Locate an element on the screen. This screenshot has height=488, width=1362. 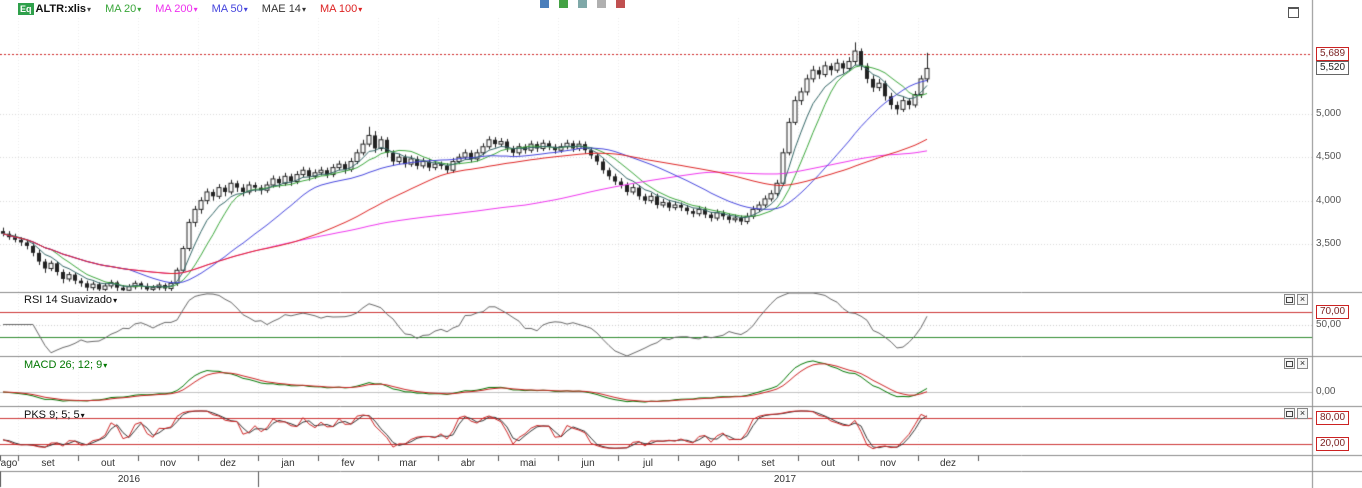
x-axis-year-label: 2017 is located at coordinates (785, 479).